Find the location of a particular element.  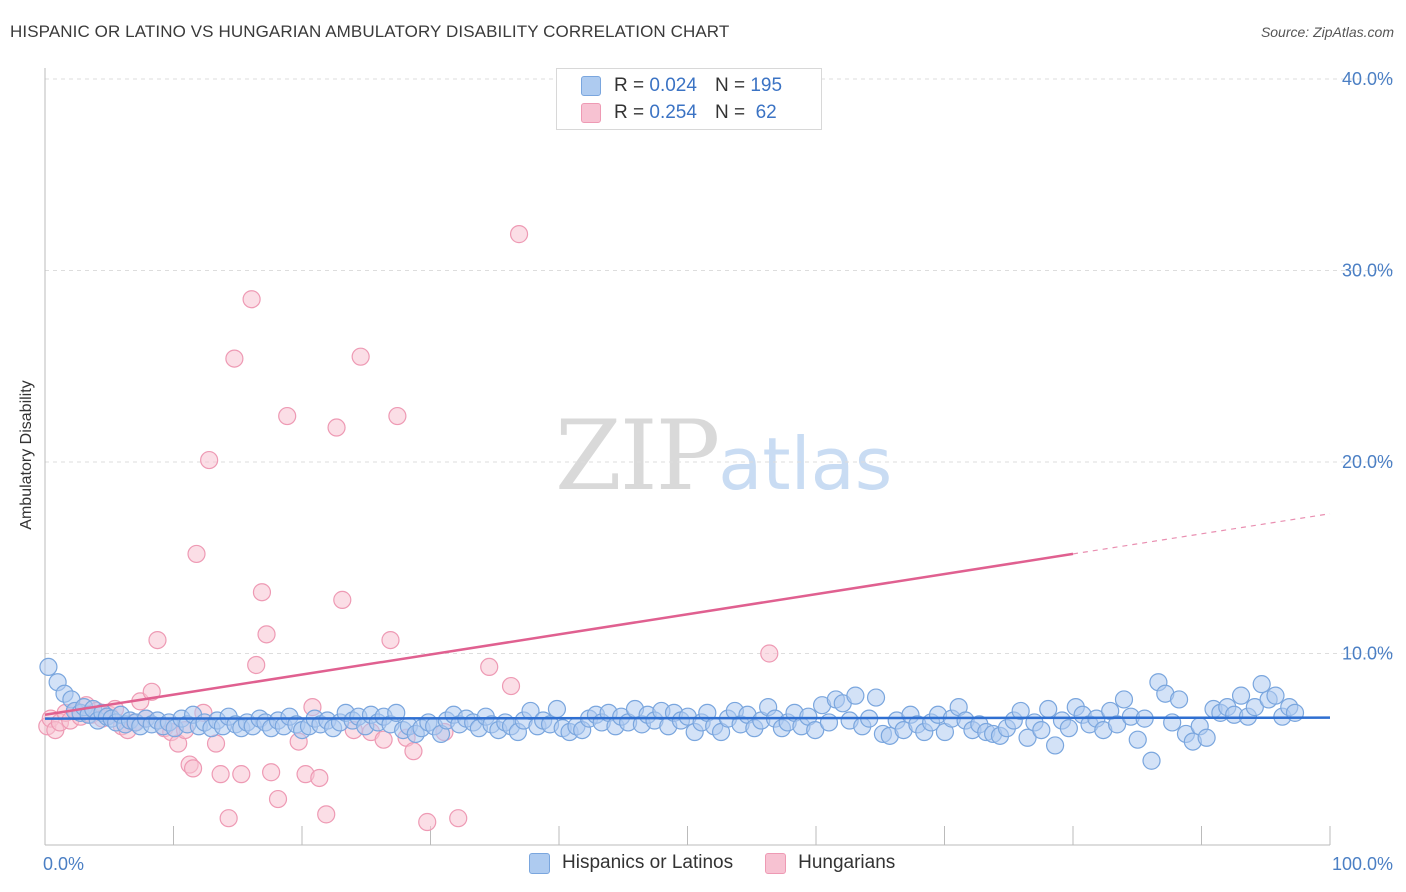

y-tick-label: 20.0% is located at coordinates (1367, 462).